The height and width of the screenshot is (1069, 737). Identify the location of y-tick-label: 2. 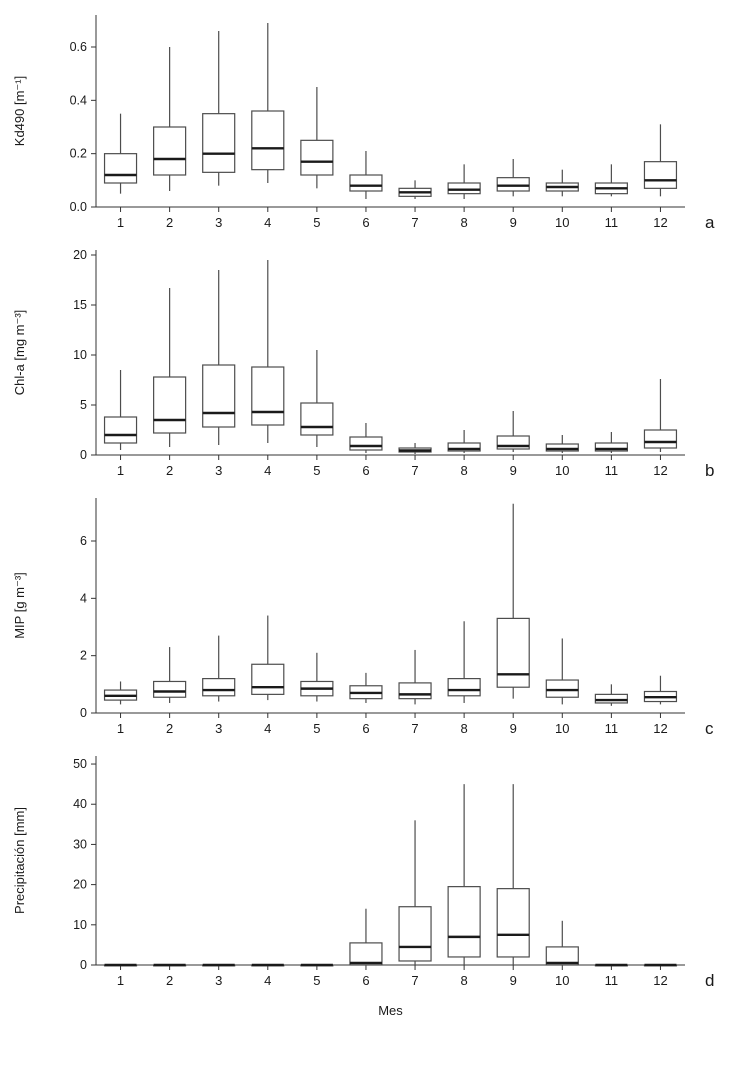
(83, 656).